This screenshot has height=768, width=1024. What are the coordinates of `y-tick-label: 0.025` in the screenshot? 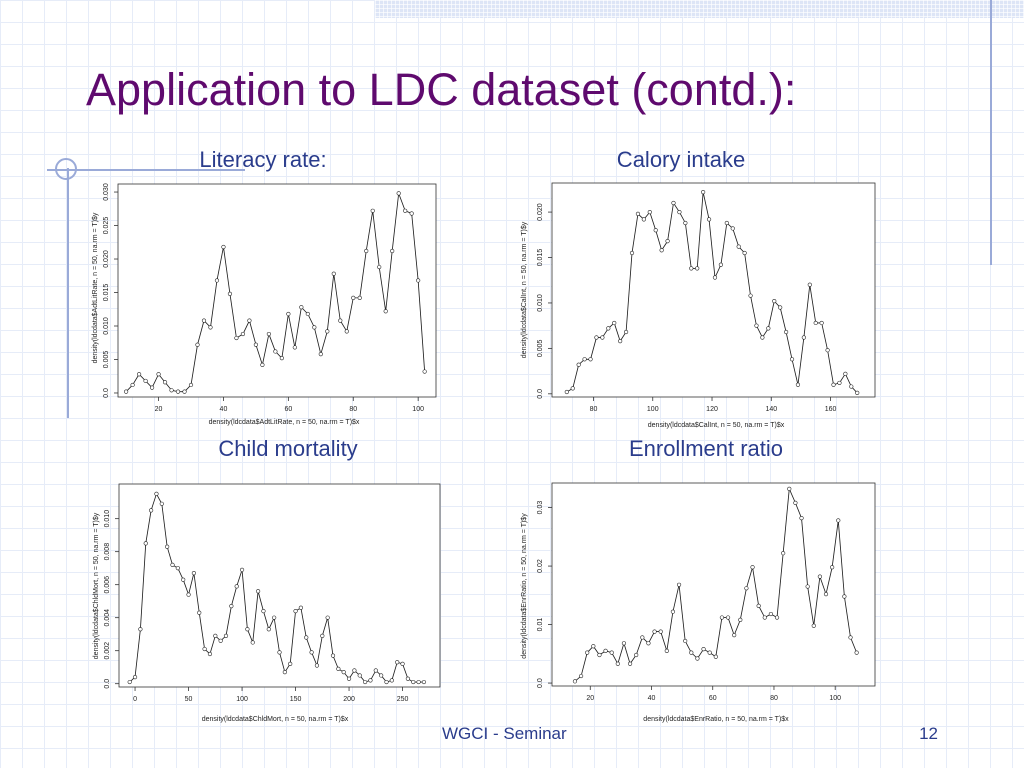 It's located at (106, 226).